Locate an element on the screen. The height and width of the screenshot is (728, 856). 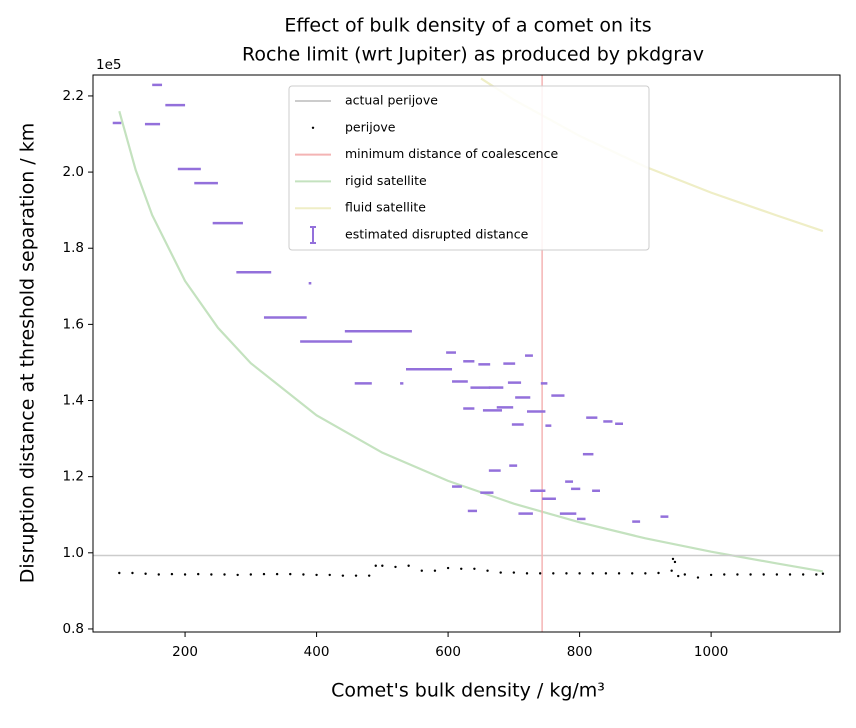
chart-title: Effect of bulk density of a comet on its is located at coordinates (467, 26).